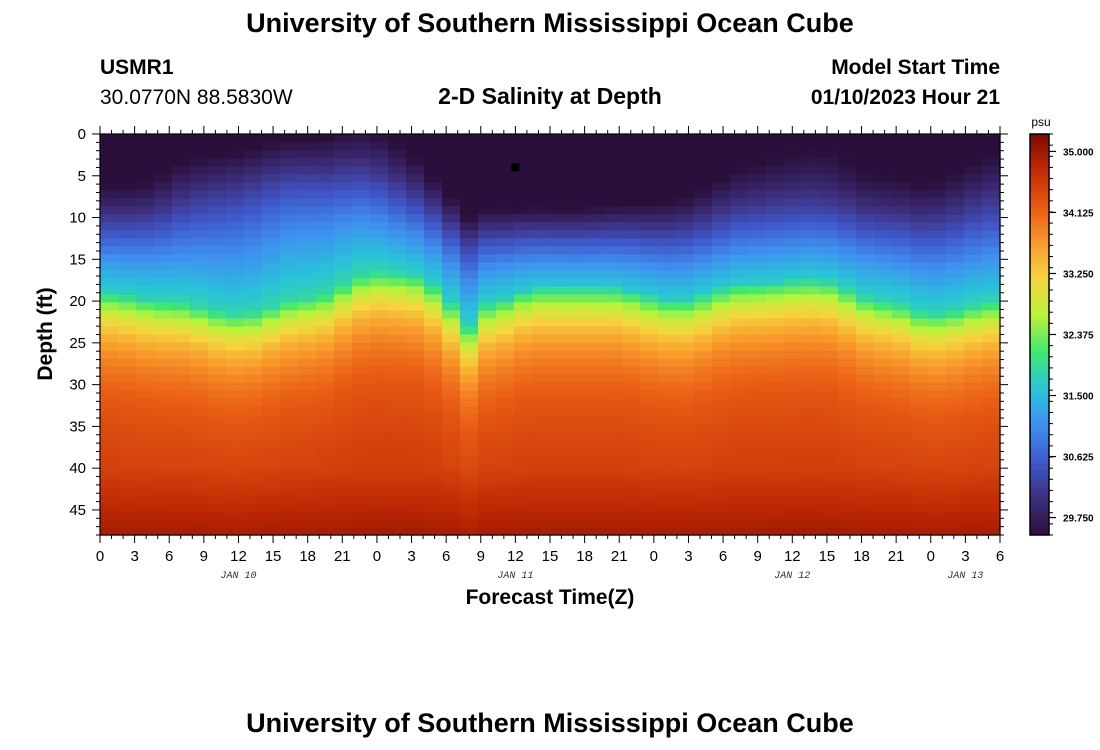 The width and height of the screenshot is (1100, 750). I want to click on marker-point, so click(515, 167).